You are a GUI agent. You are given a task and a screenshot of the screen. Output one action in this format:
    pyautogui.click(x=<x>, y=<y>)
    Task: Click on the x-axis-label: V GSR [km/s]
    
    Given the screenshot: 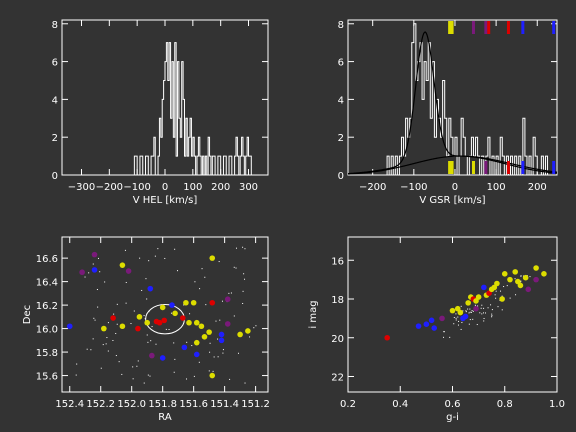 What is the action you would take?
    pyautogui.click(x=452, y=200)
    